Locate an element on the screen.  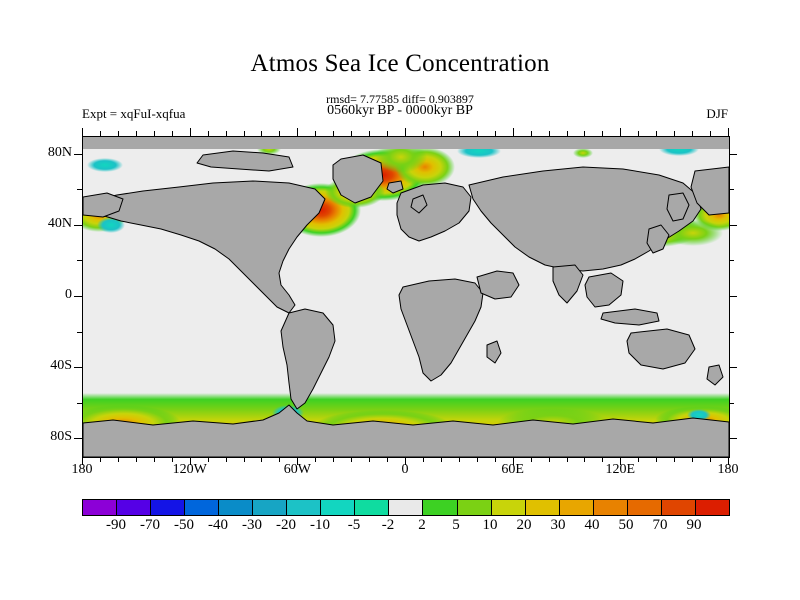
ytick-label: 80N is located at coordinates (59, 152).